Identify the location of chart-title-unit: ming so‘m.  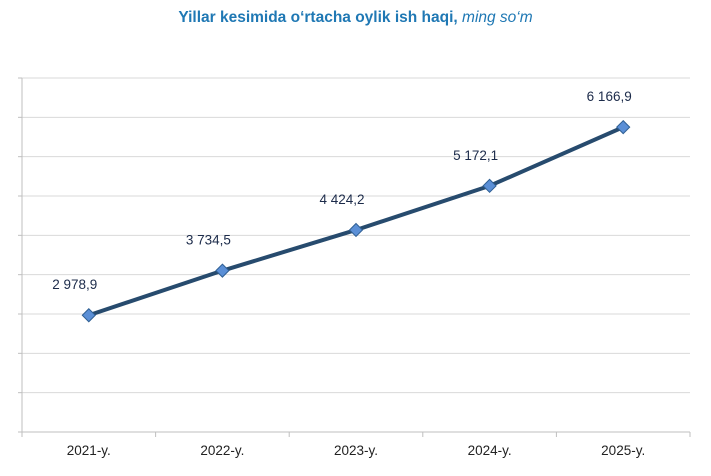
(497, 17).